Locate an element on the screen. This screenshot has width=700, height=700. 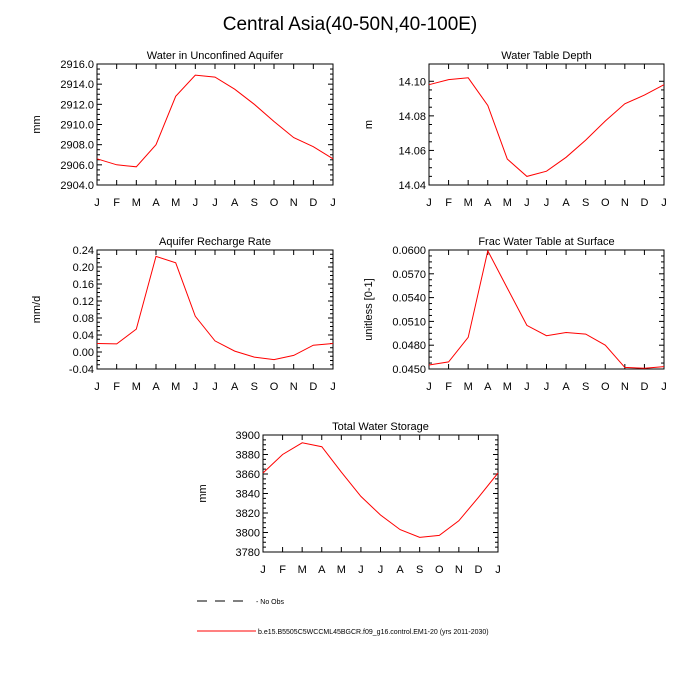
y-tick-label: 0.00 is located at coordinates (83, 353).